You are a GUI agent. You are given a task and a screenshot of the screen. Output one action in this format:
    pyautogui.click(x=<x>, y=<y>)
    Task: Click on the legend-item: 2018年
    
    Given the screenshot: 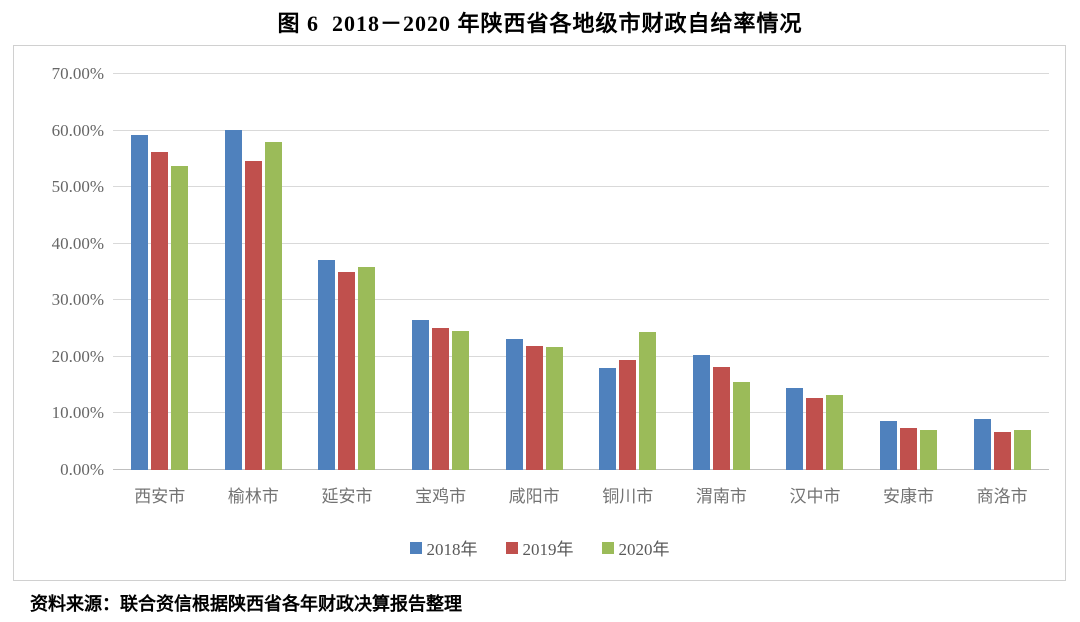 What is the action you would take?
    pyautogui.click(x=443, y=547)
    